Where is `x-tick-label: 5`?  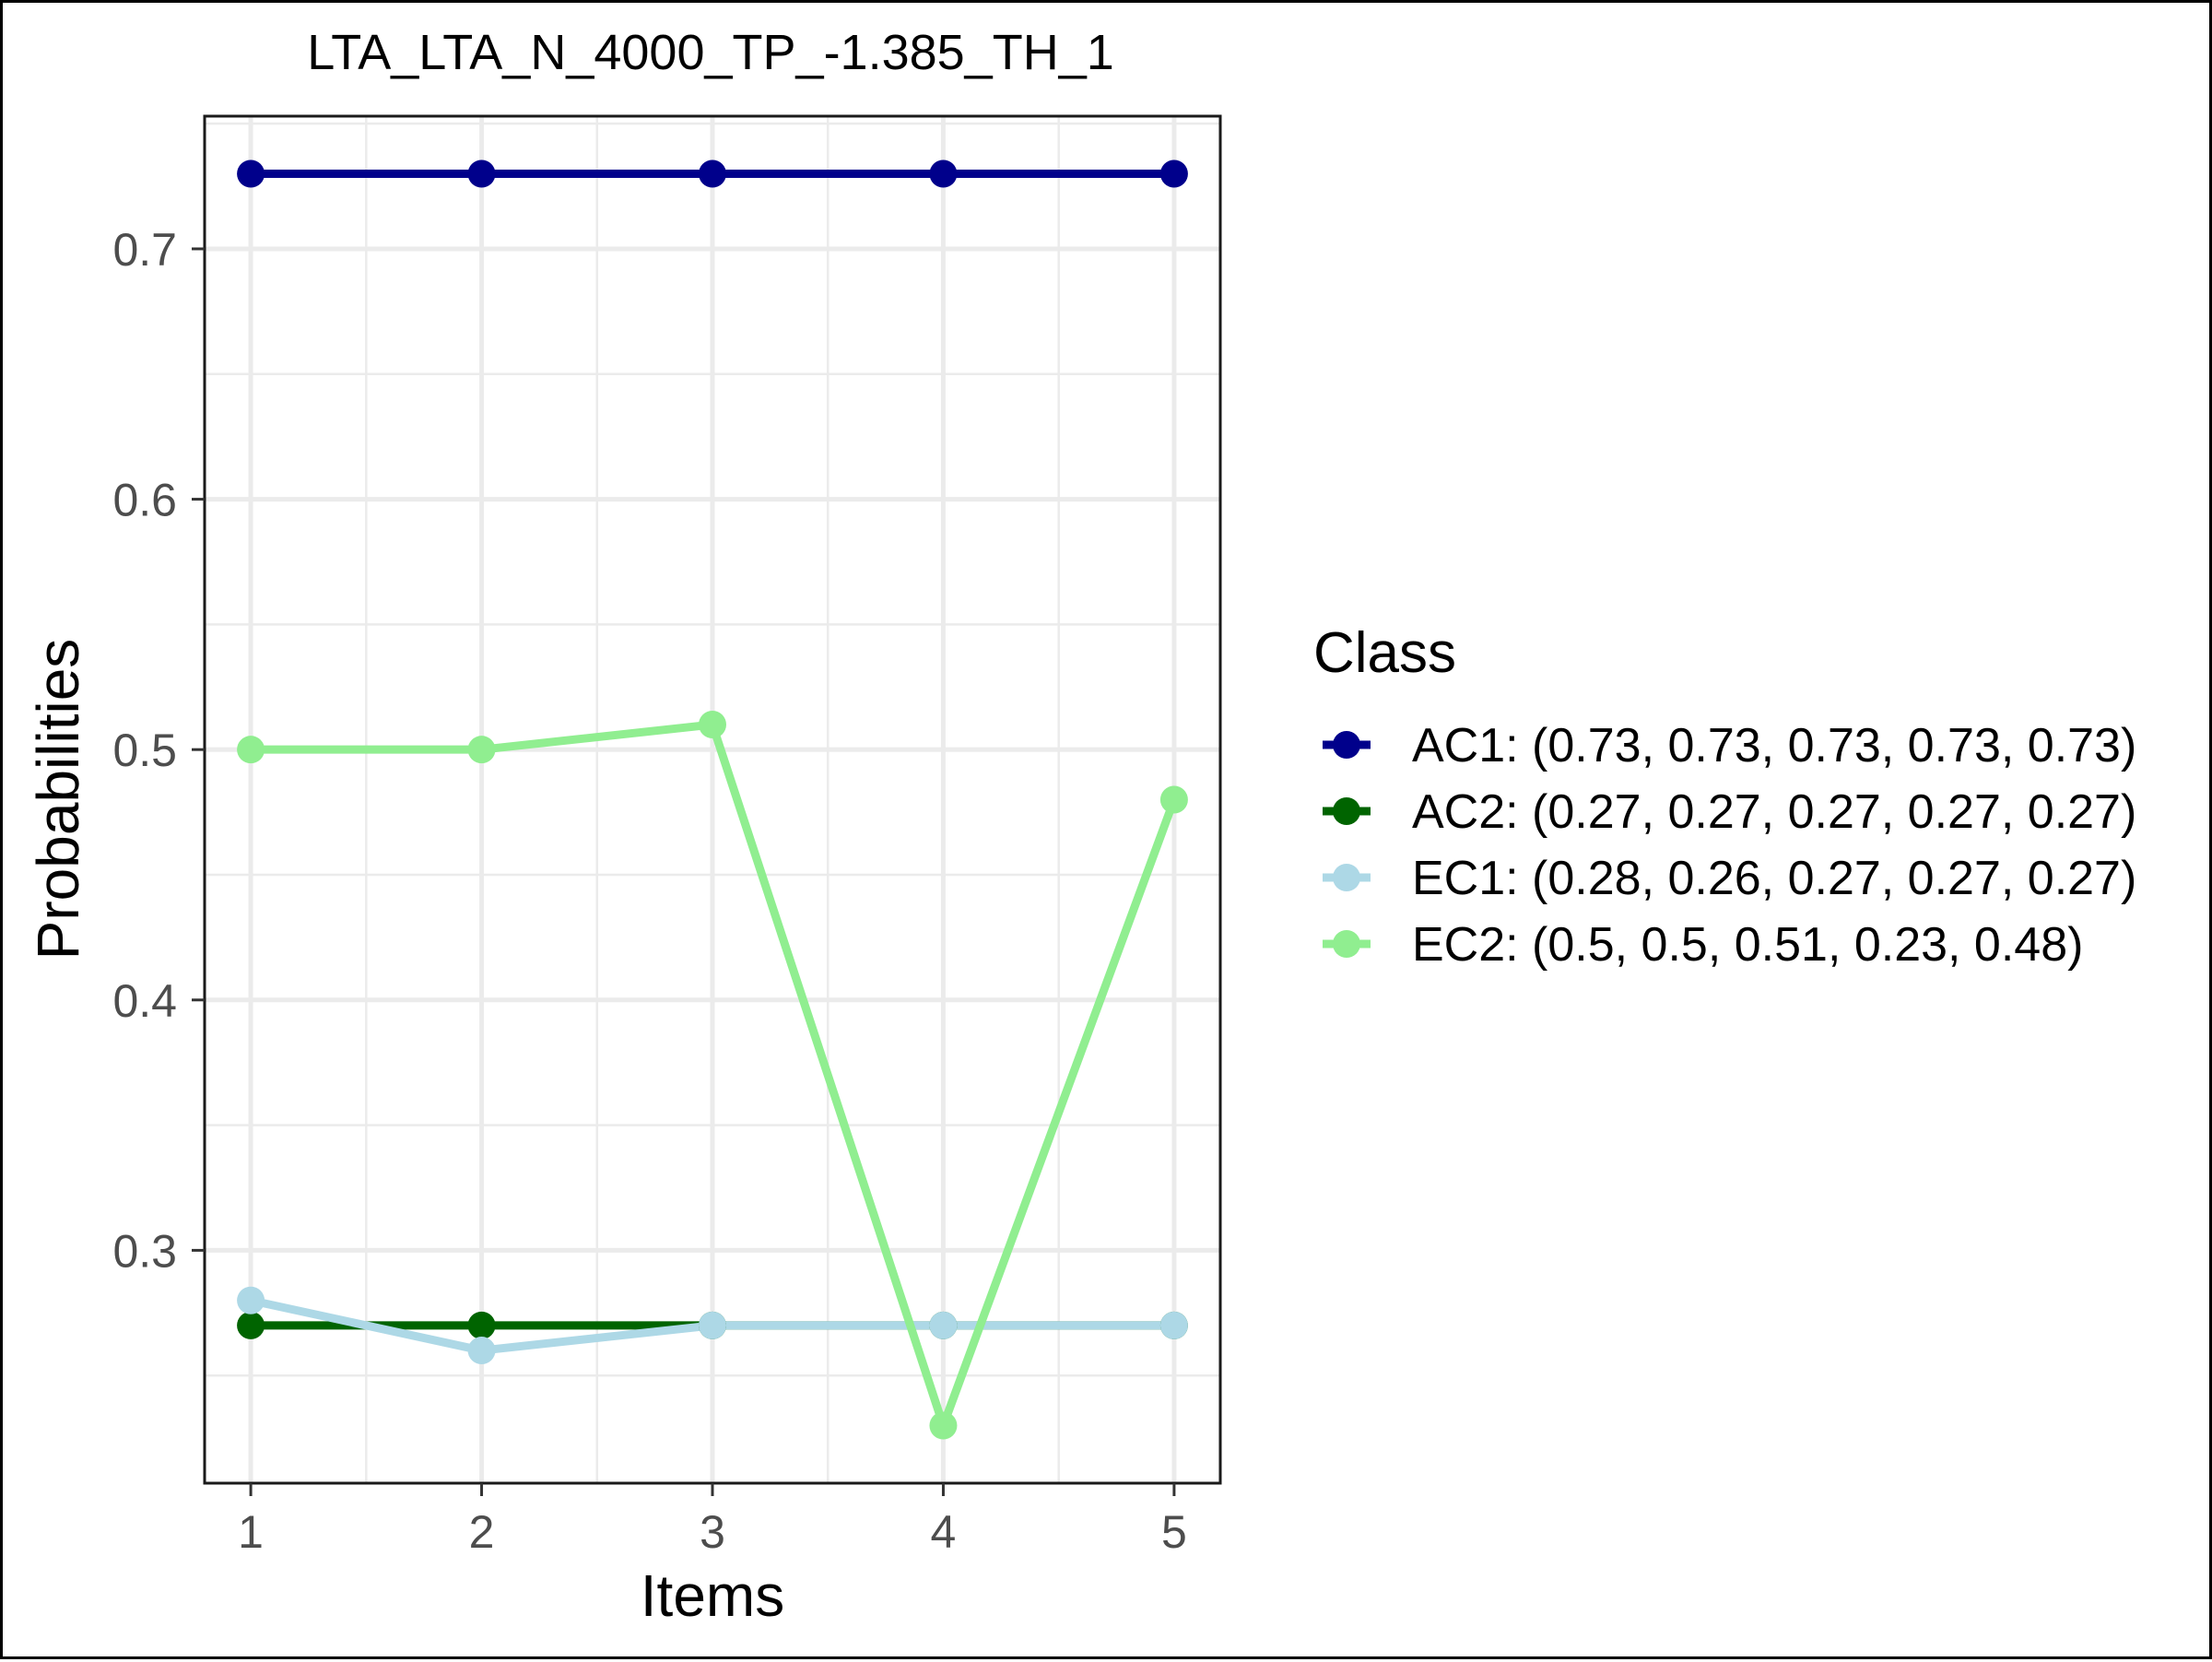
x-tick-label: 5 is located at coordinates (1174, 1532).